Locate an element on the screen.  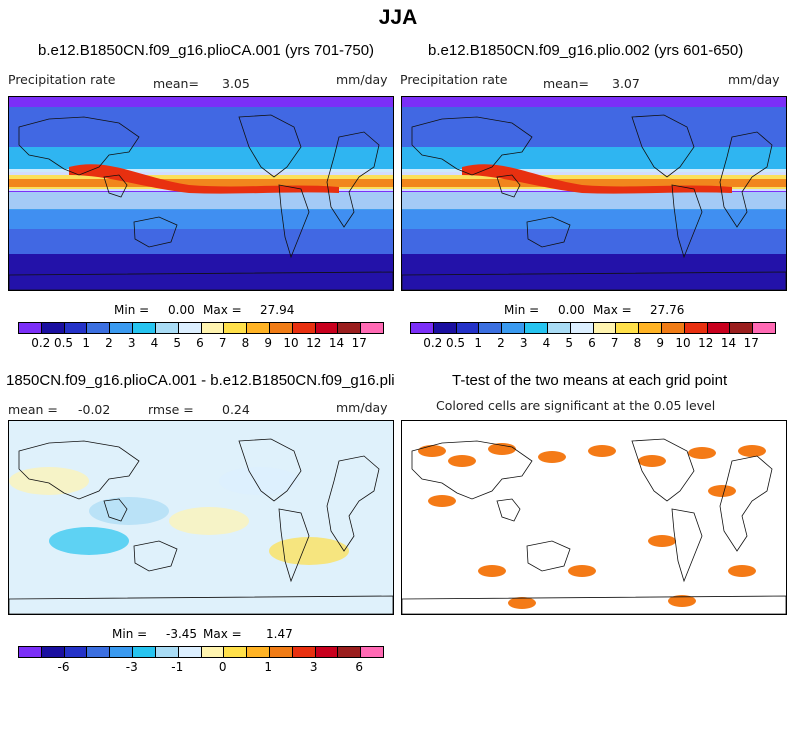
colorbar-tick-label: 0.2 is located at coordinates (41, 343).